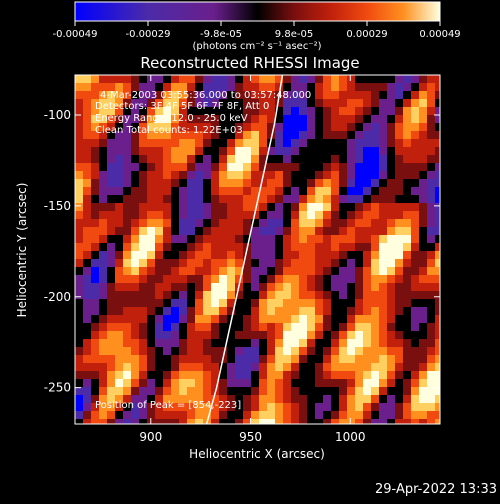  Describe the element at coordinates (57, 115) in the screenshot. I see `y-tick-label: -100` at that location.